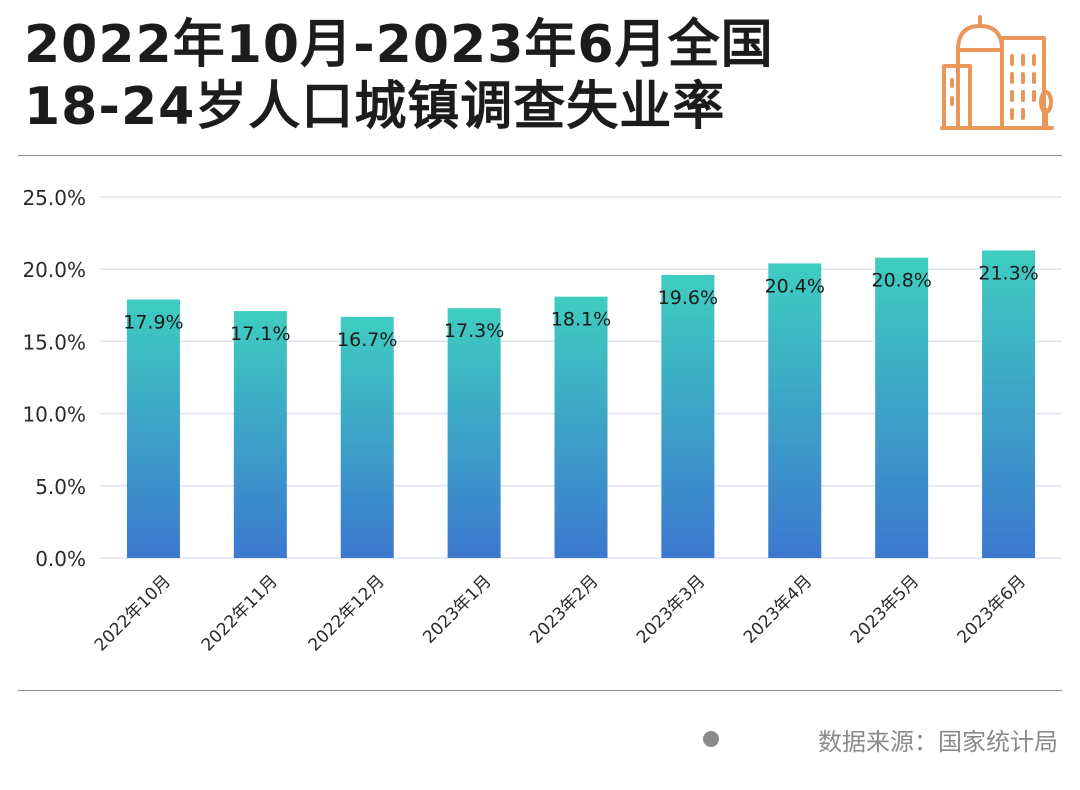  Describe the element at coordinates (938, 742) in the screenshot. I see `data-source-text: 数据来源：国家统计局` at that location.